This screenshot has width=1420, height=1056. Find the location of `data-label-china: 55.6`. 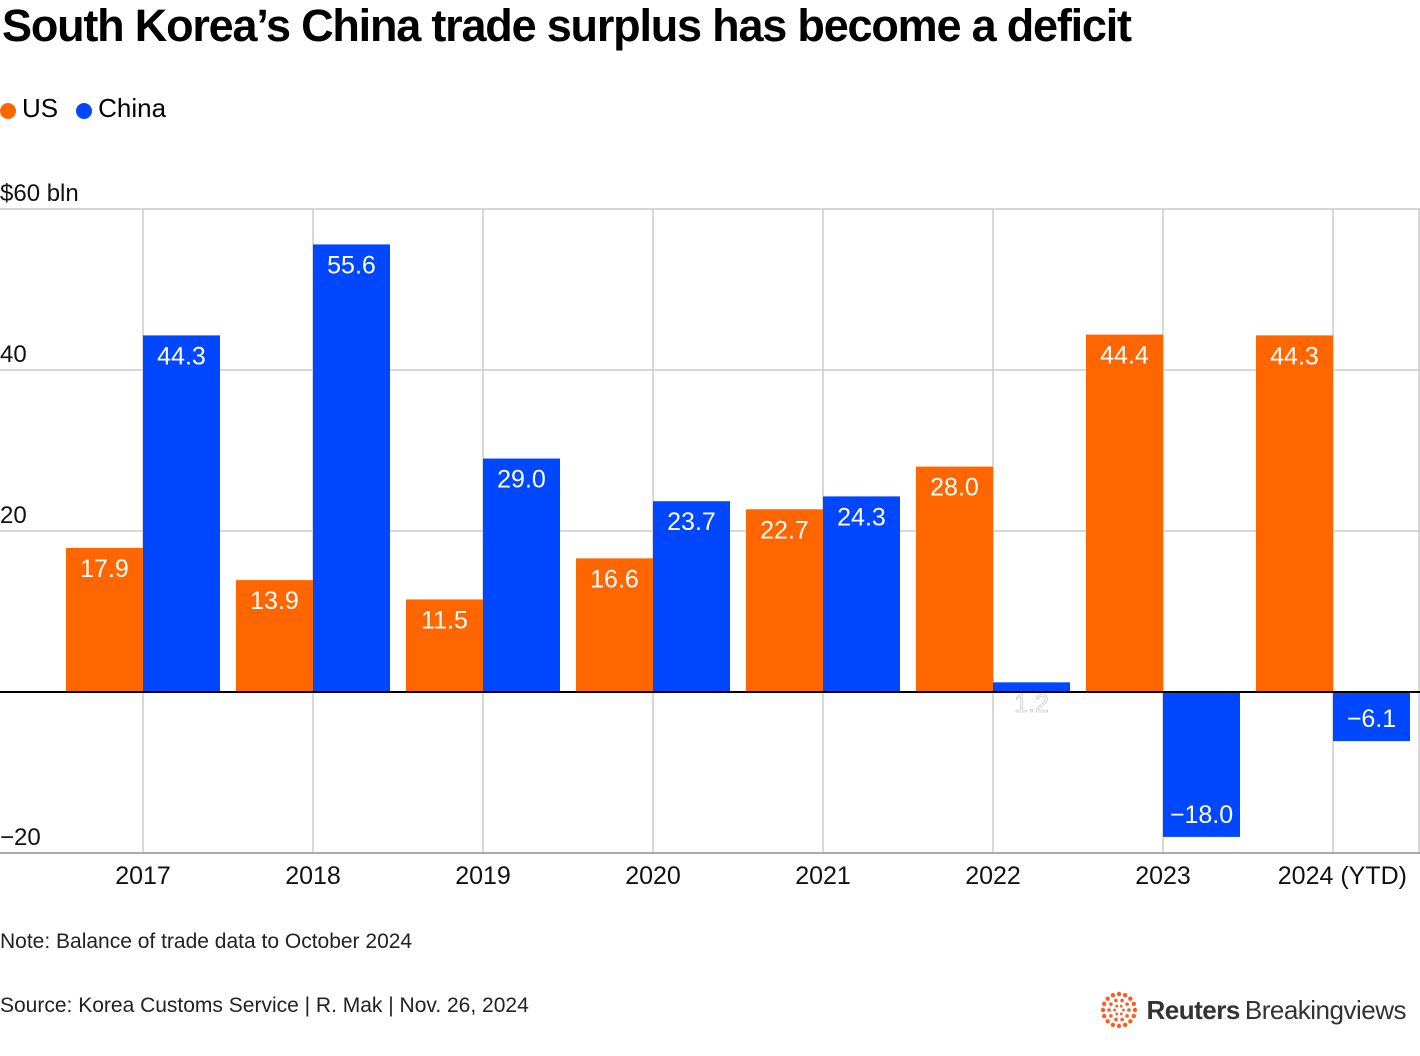

data-label-china: 55.6 is located at coordinates (351, 265).